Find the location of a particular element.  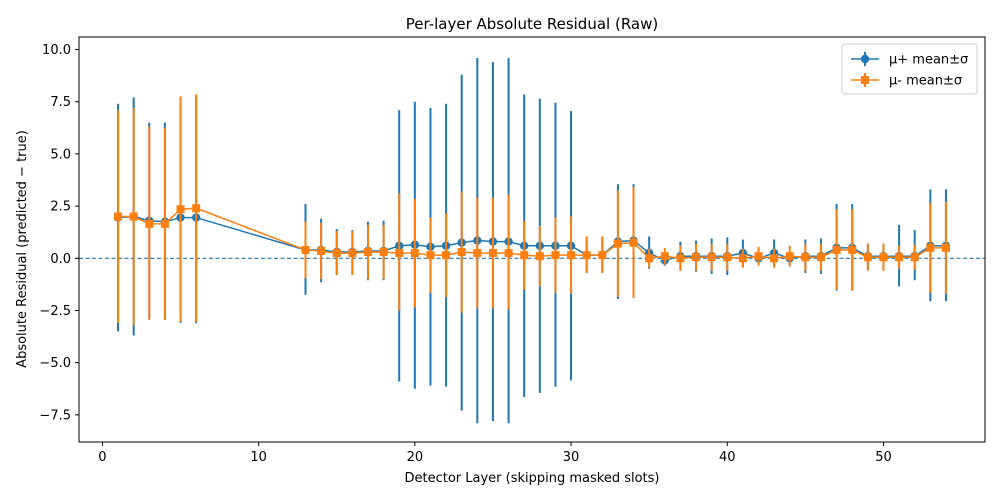

y-tick-label: −7.5 is located at coordinates (55, 415).